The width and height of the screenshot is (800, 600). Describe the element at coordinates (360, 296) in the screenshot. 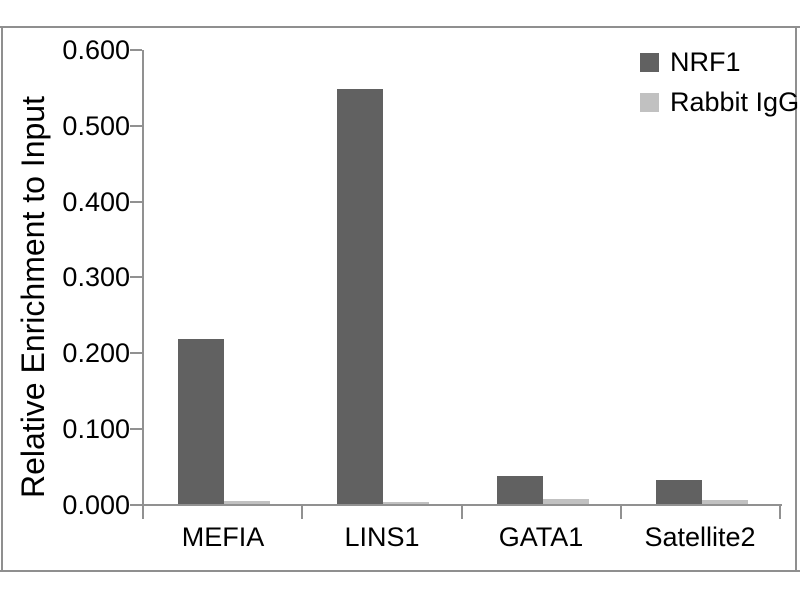

I see `bar-nrf1-lins1` at that location.